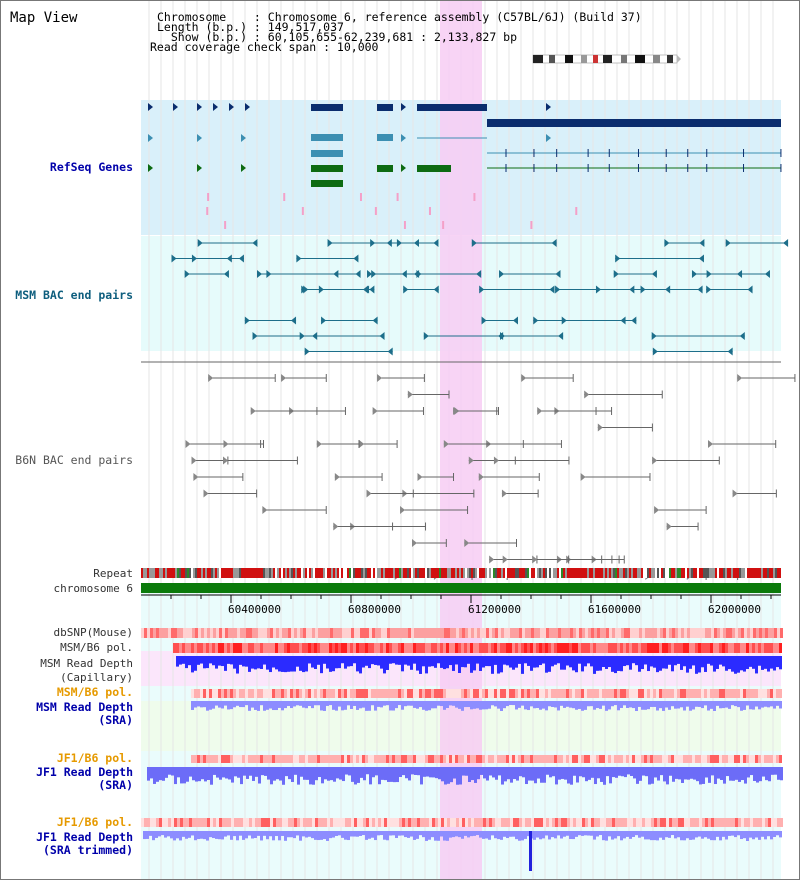  What do you see at coordinates (94, 822) in the screenshot?
I see `track-label-jf1-b6-pol-2: JF1/B6 pol.` at bounding box center [94, 822].